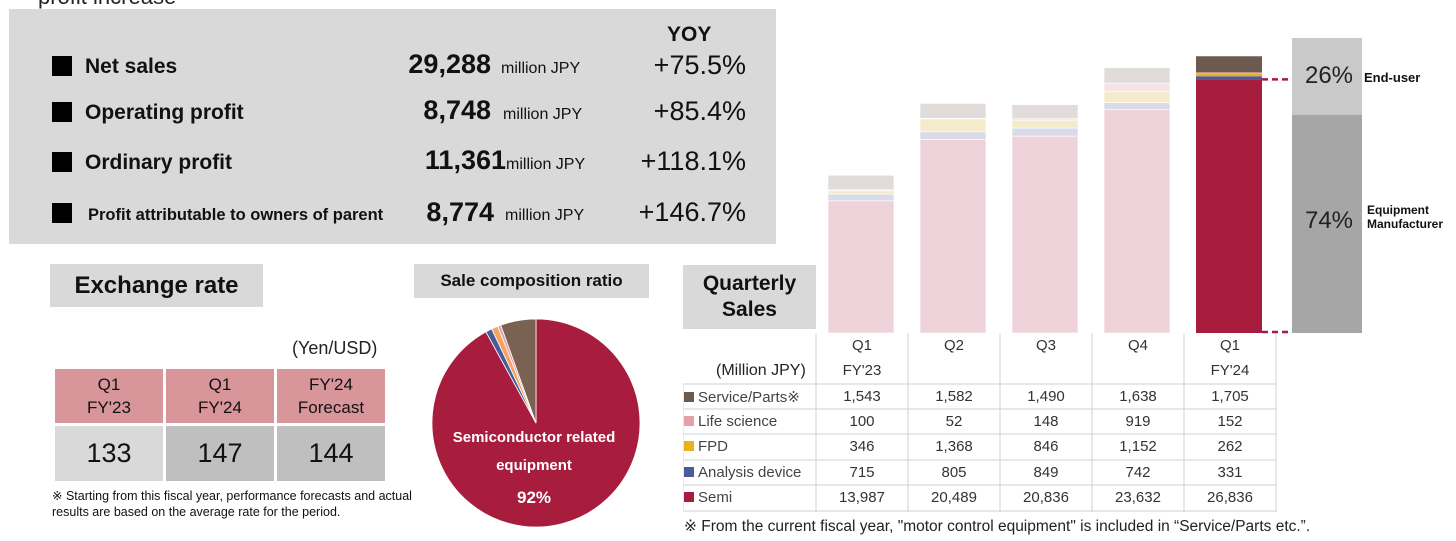  I want to click on table-cell: 262, so click(1230, 446).